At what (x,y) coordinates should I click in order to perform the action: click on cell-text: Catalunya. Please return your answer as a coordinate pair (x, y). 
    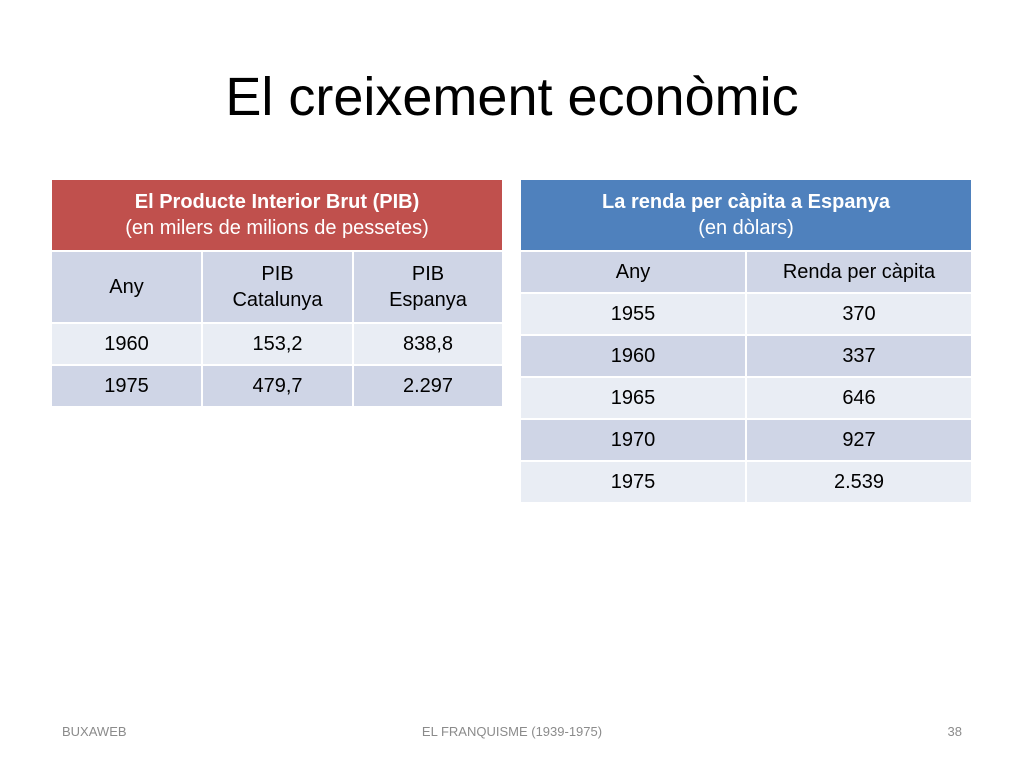
    Looking at the image, I should click on (277, 300).